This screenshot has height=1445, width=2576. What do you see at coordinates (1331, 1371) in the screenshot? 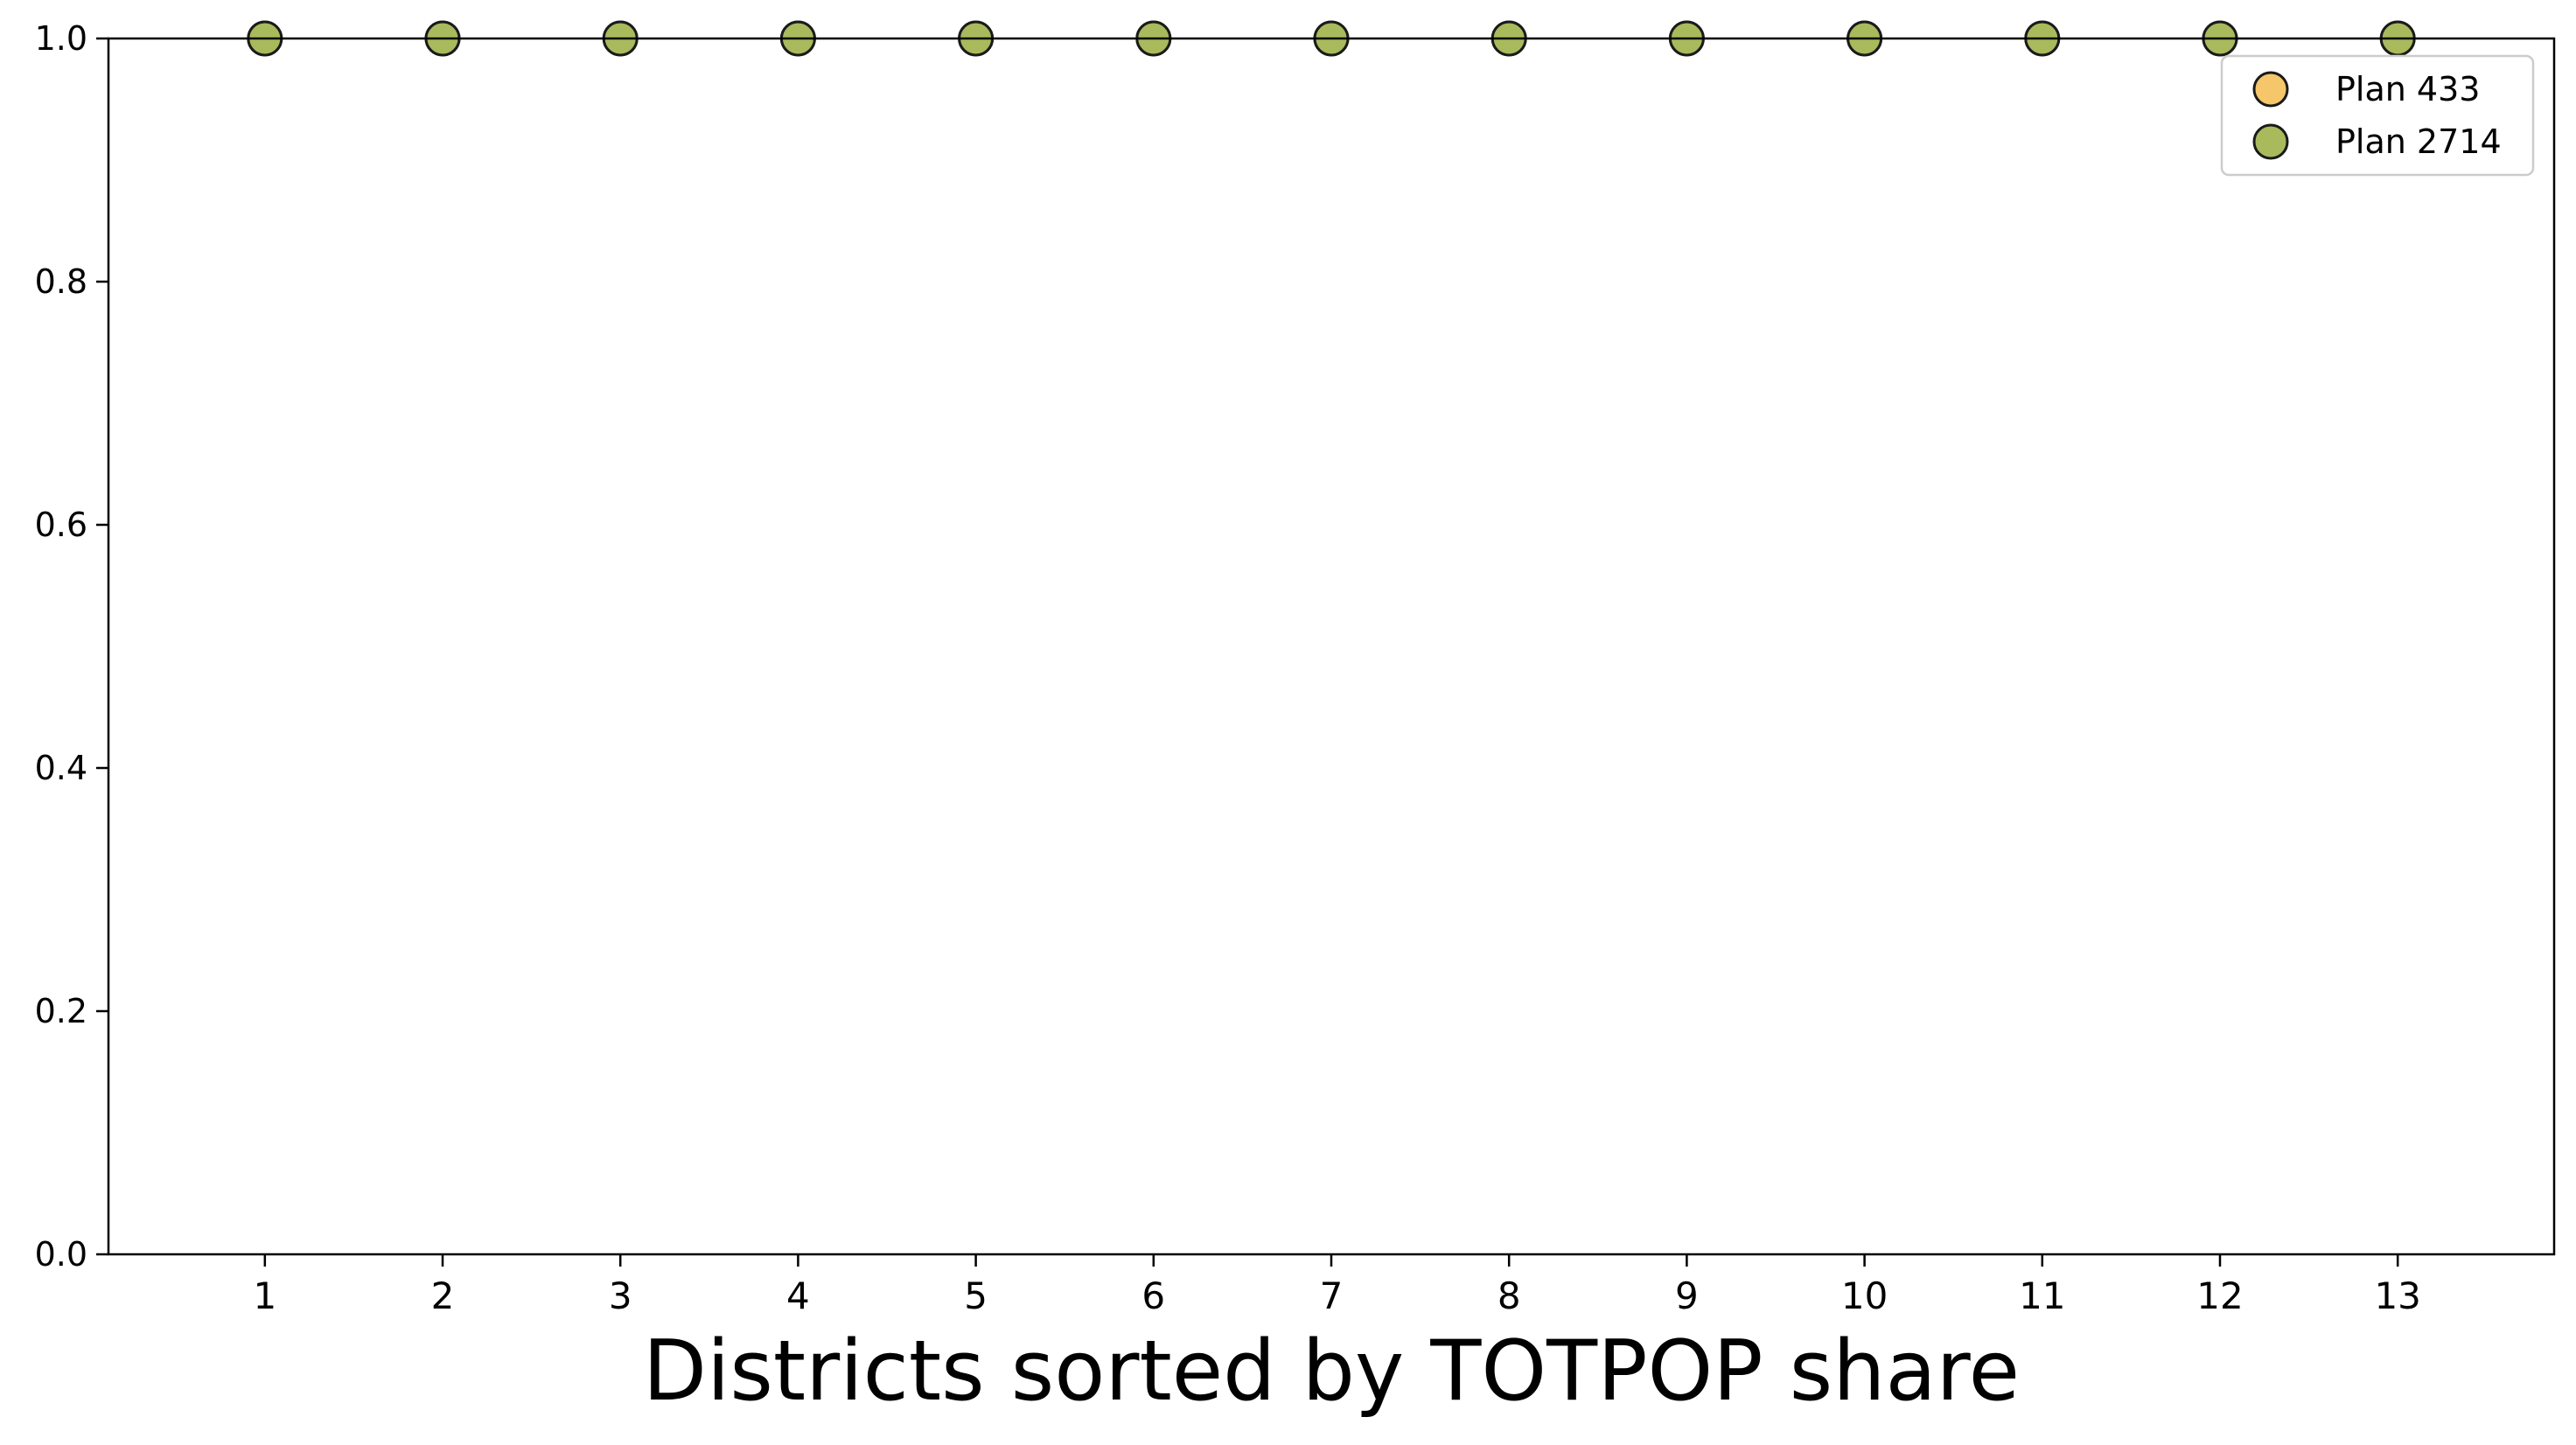
I see `x-axis-title: Districts sorted by TOTPOP share` at bounding box center [1331, 1371].